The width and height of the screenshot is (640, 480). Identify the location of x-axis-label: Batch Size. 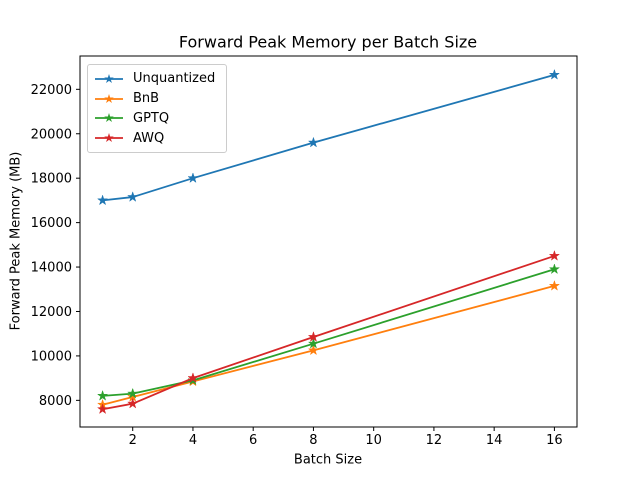
(328, 460).